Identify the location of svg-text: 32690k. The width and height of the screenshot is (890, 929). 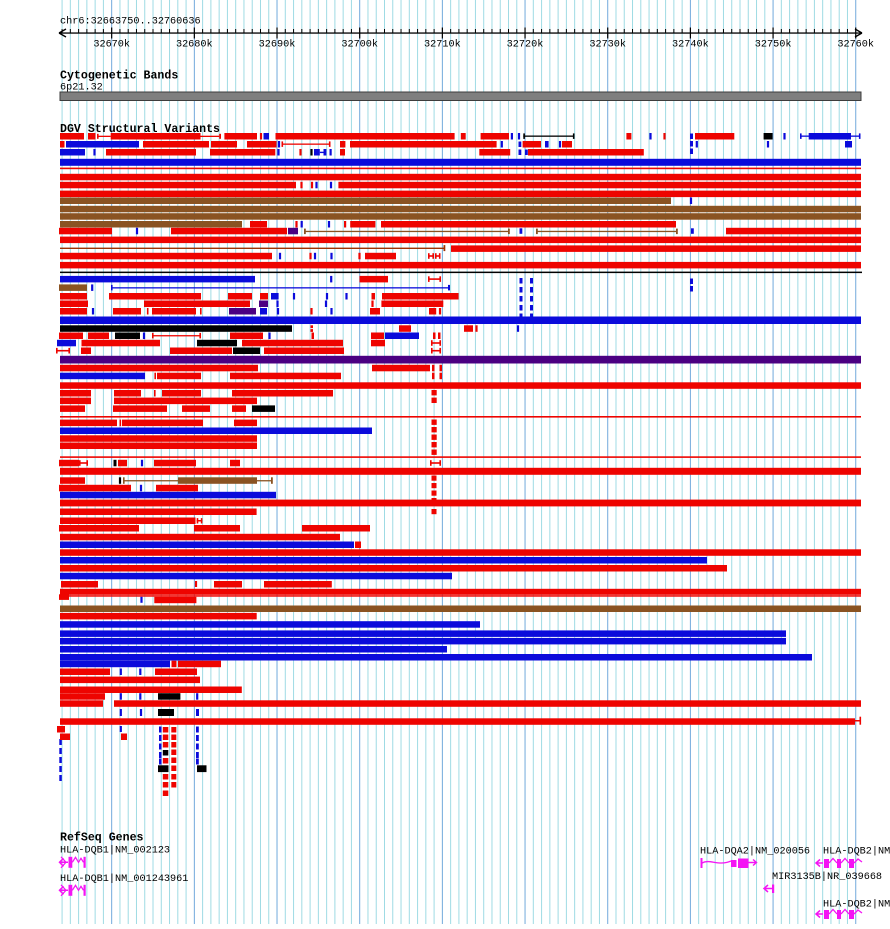
(277, 45).